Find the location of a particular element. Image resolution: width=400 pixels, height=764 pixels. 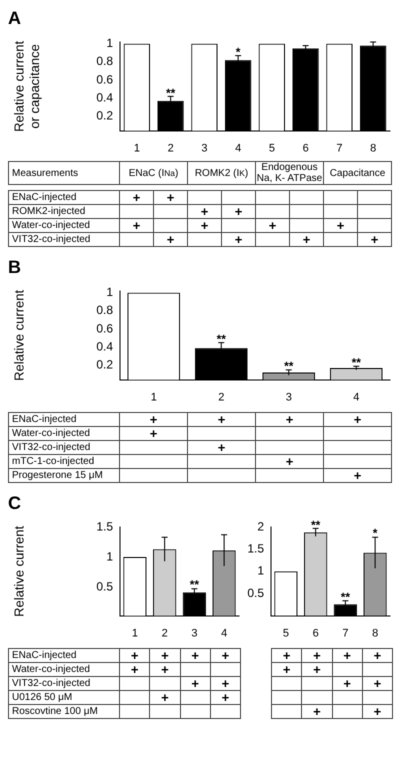

y-tick-label: ROMK2-injected is located at coordinates (64, 211).